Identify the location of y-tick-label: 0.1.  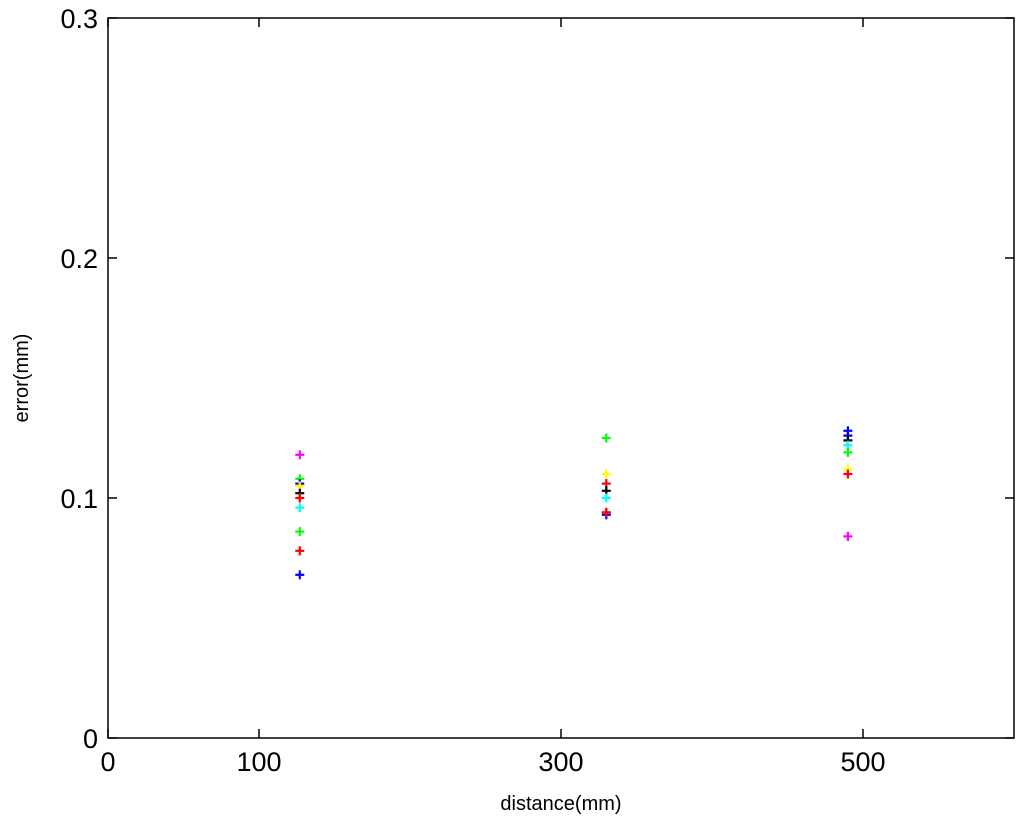
(79, 499).